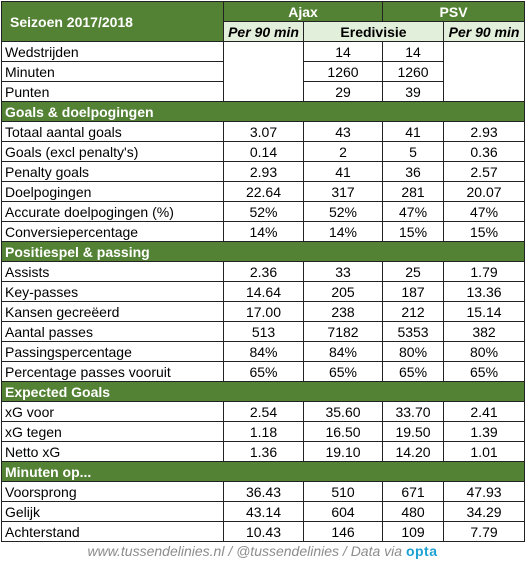  Describe the element at coordinates (112, 231) in the screenshot. I see `row-label: Conversiepercentage` at that location.